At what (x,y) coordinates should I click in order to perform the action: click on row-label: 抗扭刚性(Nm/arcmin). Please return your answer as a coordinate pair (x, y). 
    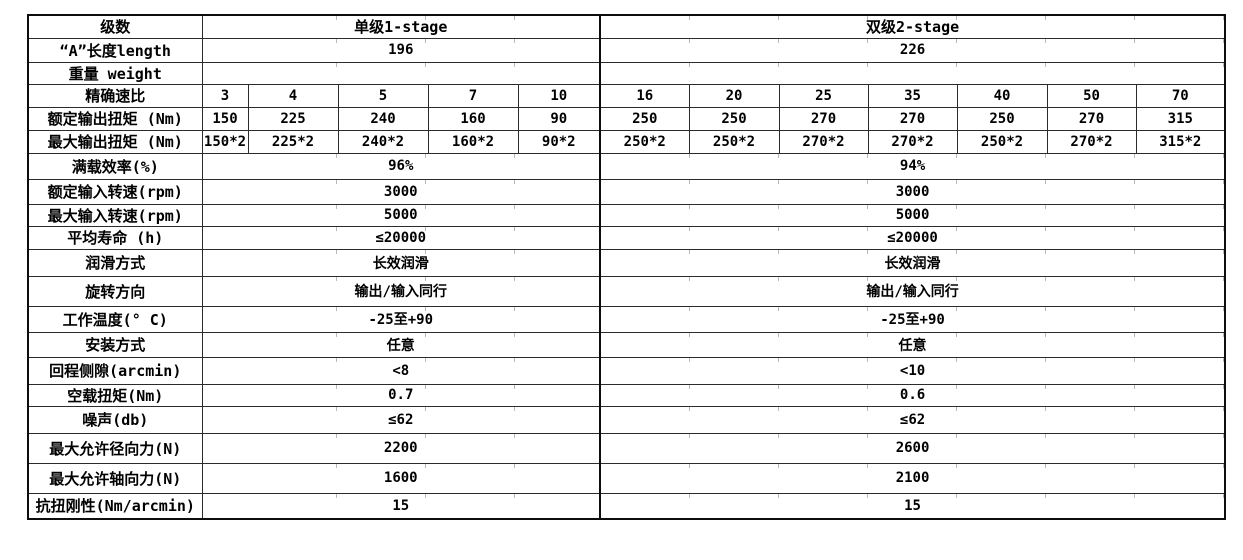
    Looking at the image, I should click on (115, 506).